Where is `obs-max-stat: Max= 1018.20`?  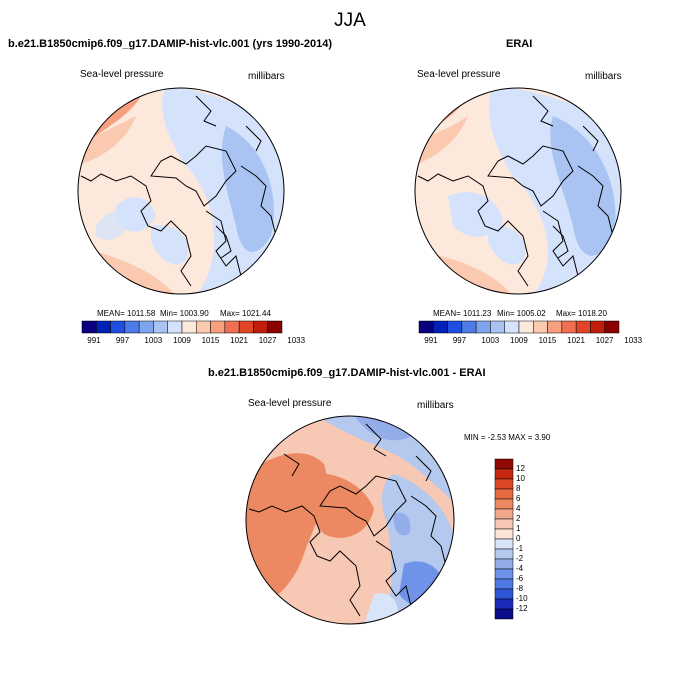 obs-max-stat: Max= 1018.20 is located at coordinates (581, 313).